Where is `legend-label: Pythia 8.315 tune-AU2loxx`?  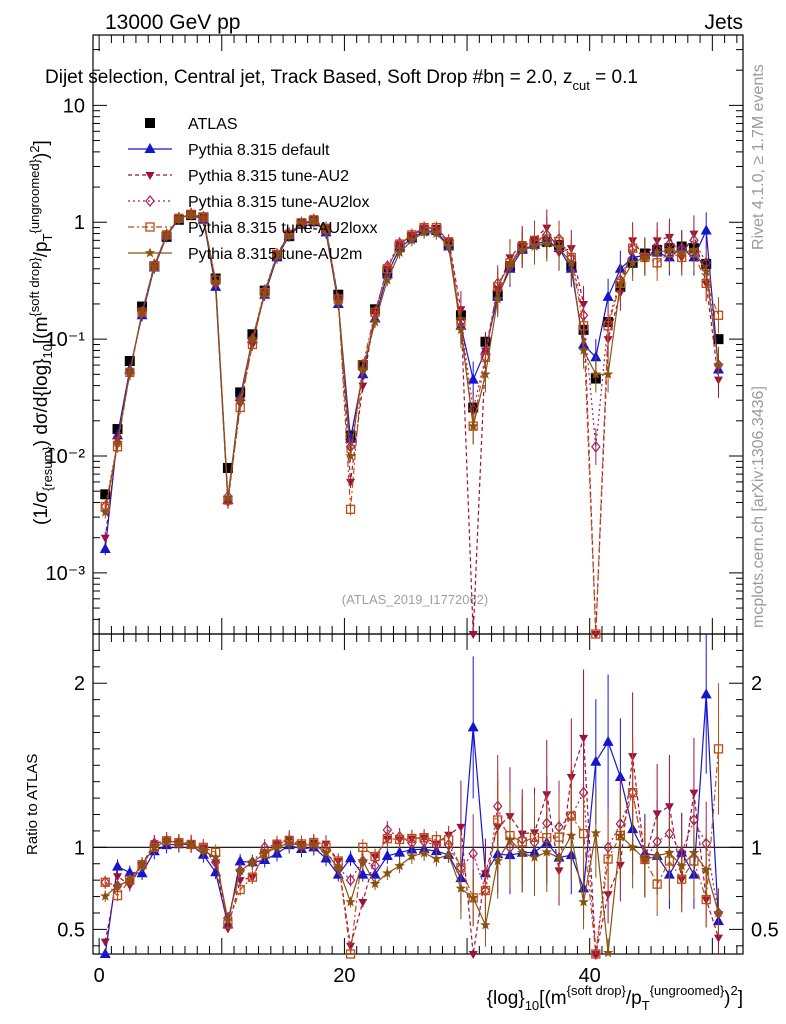 legend-label: Pythia 8.315 tune-AU2loxx is located at coordinates (282, 228).